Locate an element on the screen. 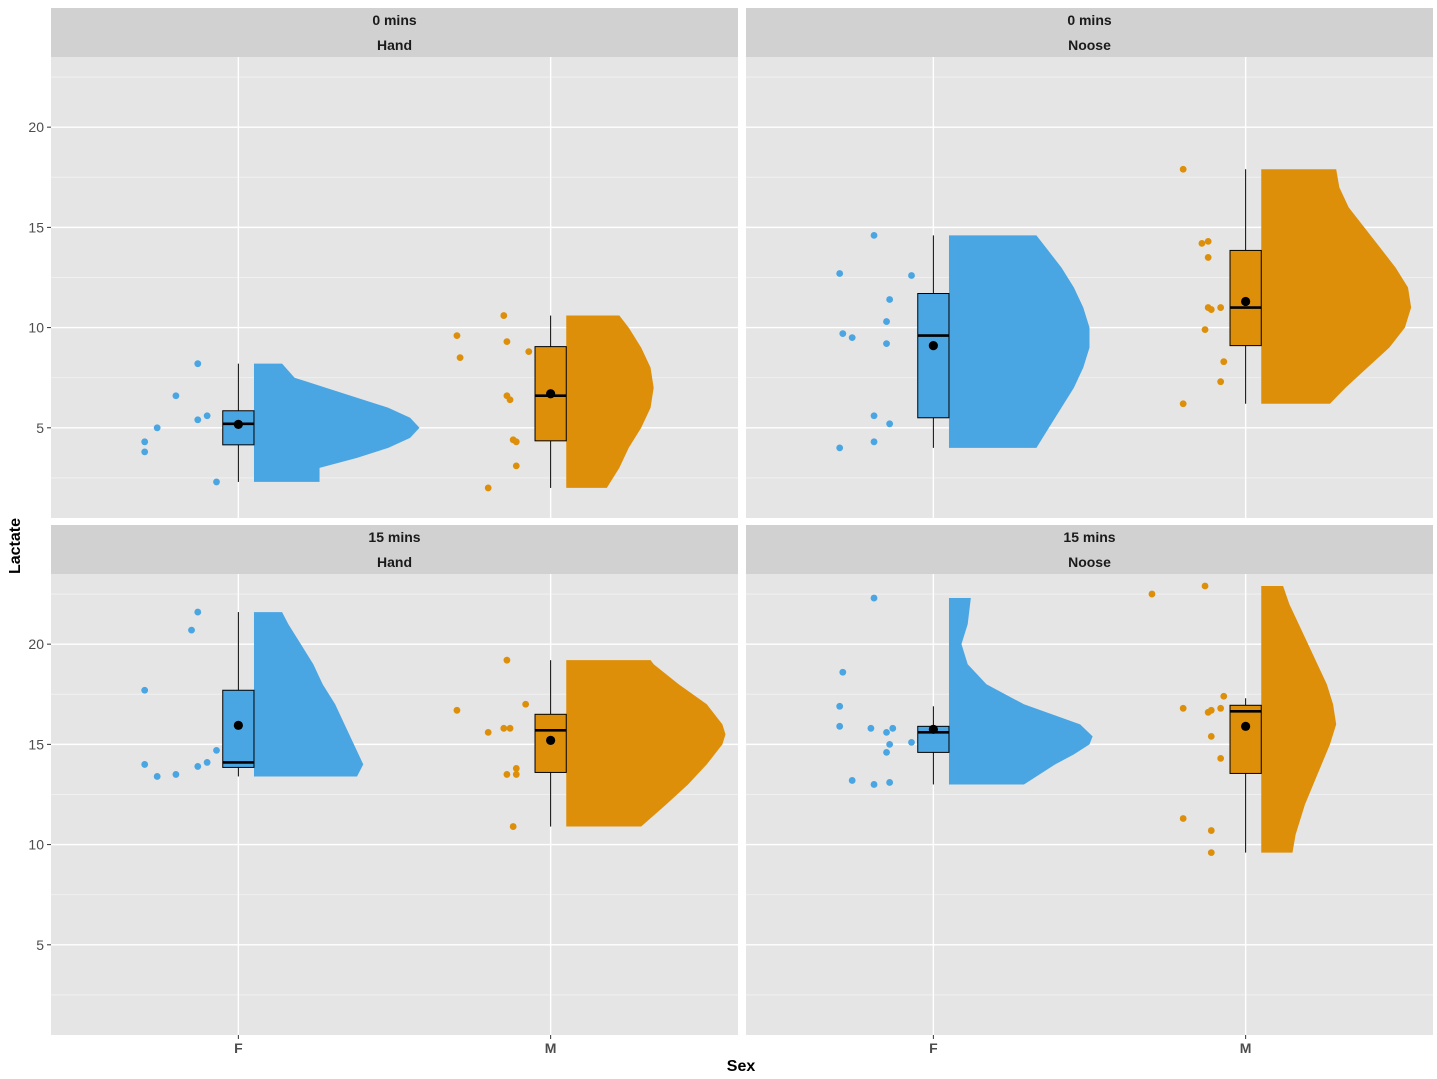  y-tick-label: 15 is located at coordinates (36, 227).